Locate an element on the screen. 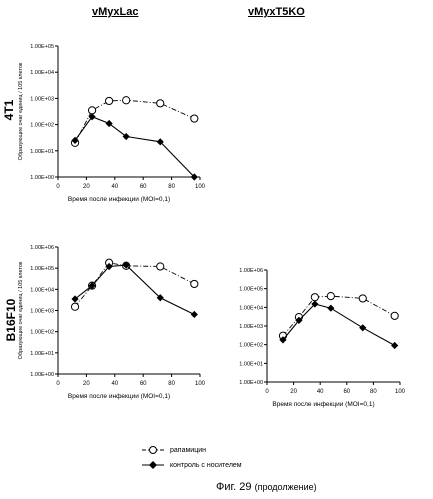 Image resolution: width=433 pixels, height=499 pixels. row-label-4t1: 4T1 is located at coordinates (9, 110).